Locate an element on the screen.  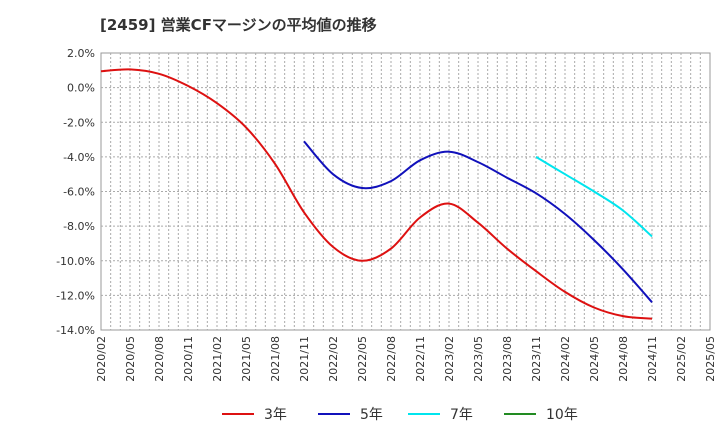
legend-label: 3年 is located at coordinates (275, 415).